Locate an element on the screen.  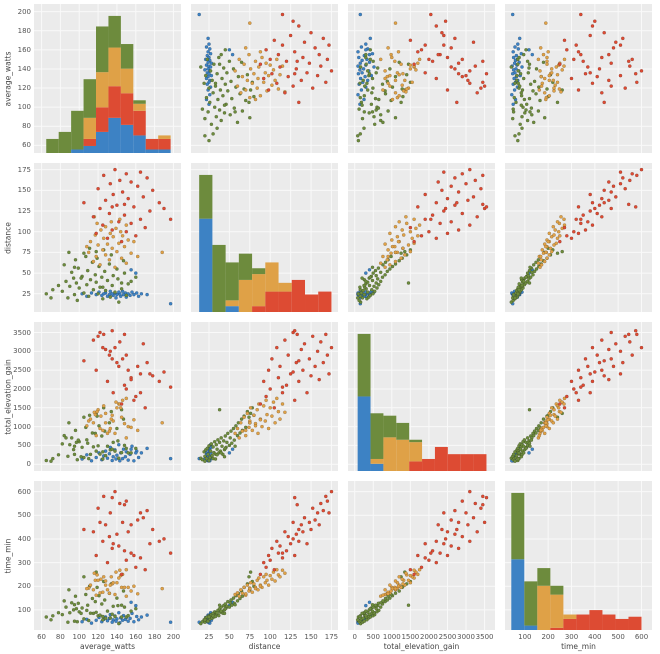
x-tick-label: 2000 is located at coordinates (429, 637).